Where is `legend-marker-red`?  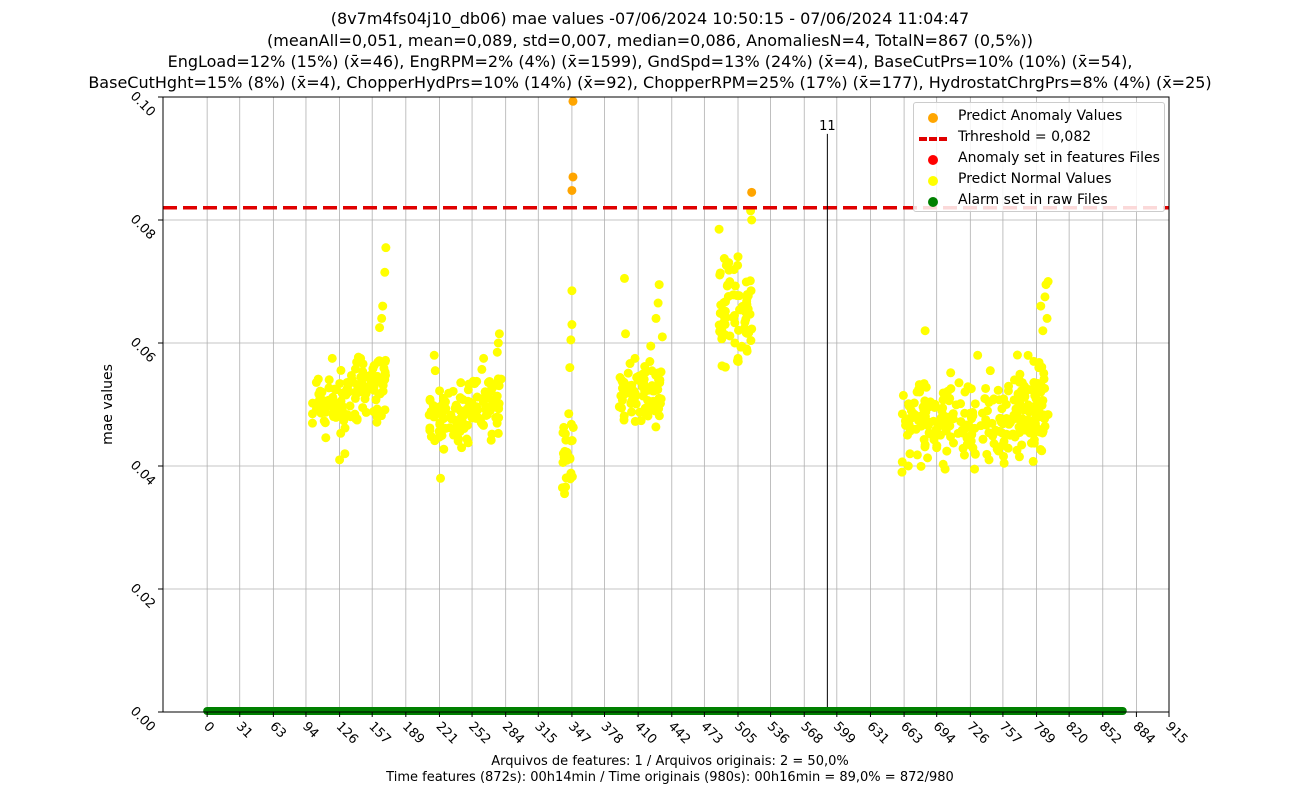
legend-marker-red is located at coordinates (933, 160).